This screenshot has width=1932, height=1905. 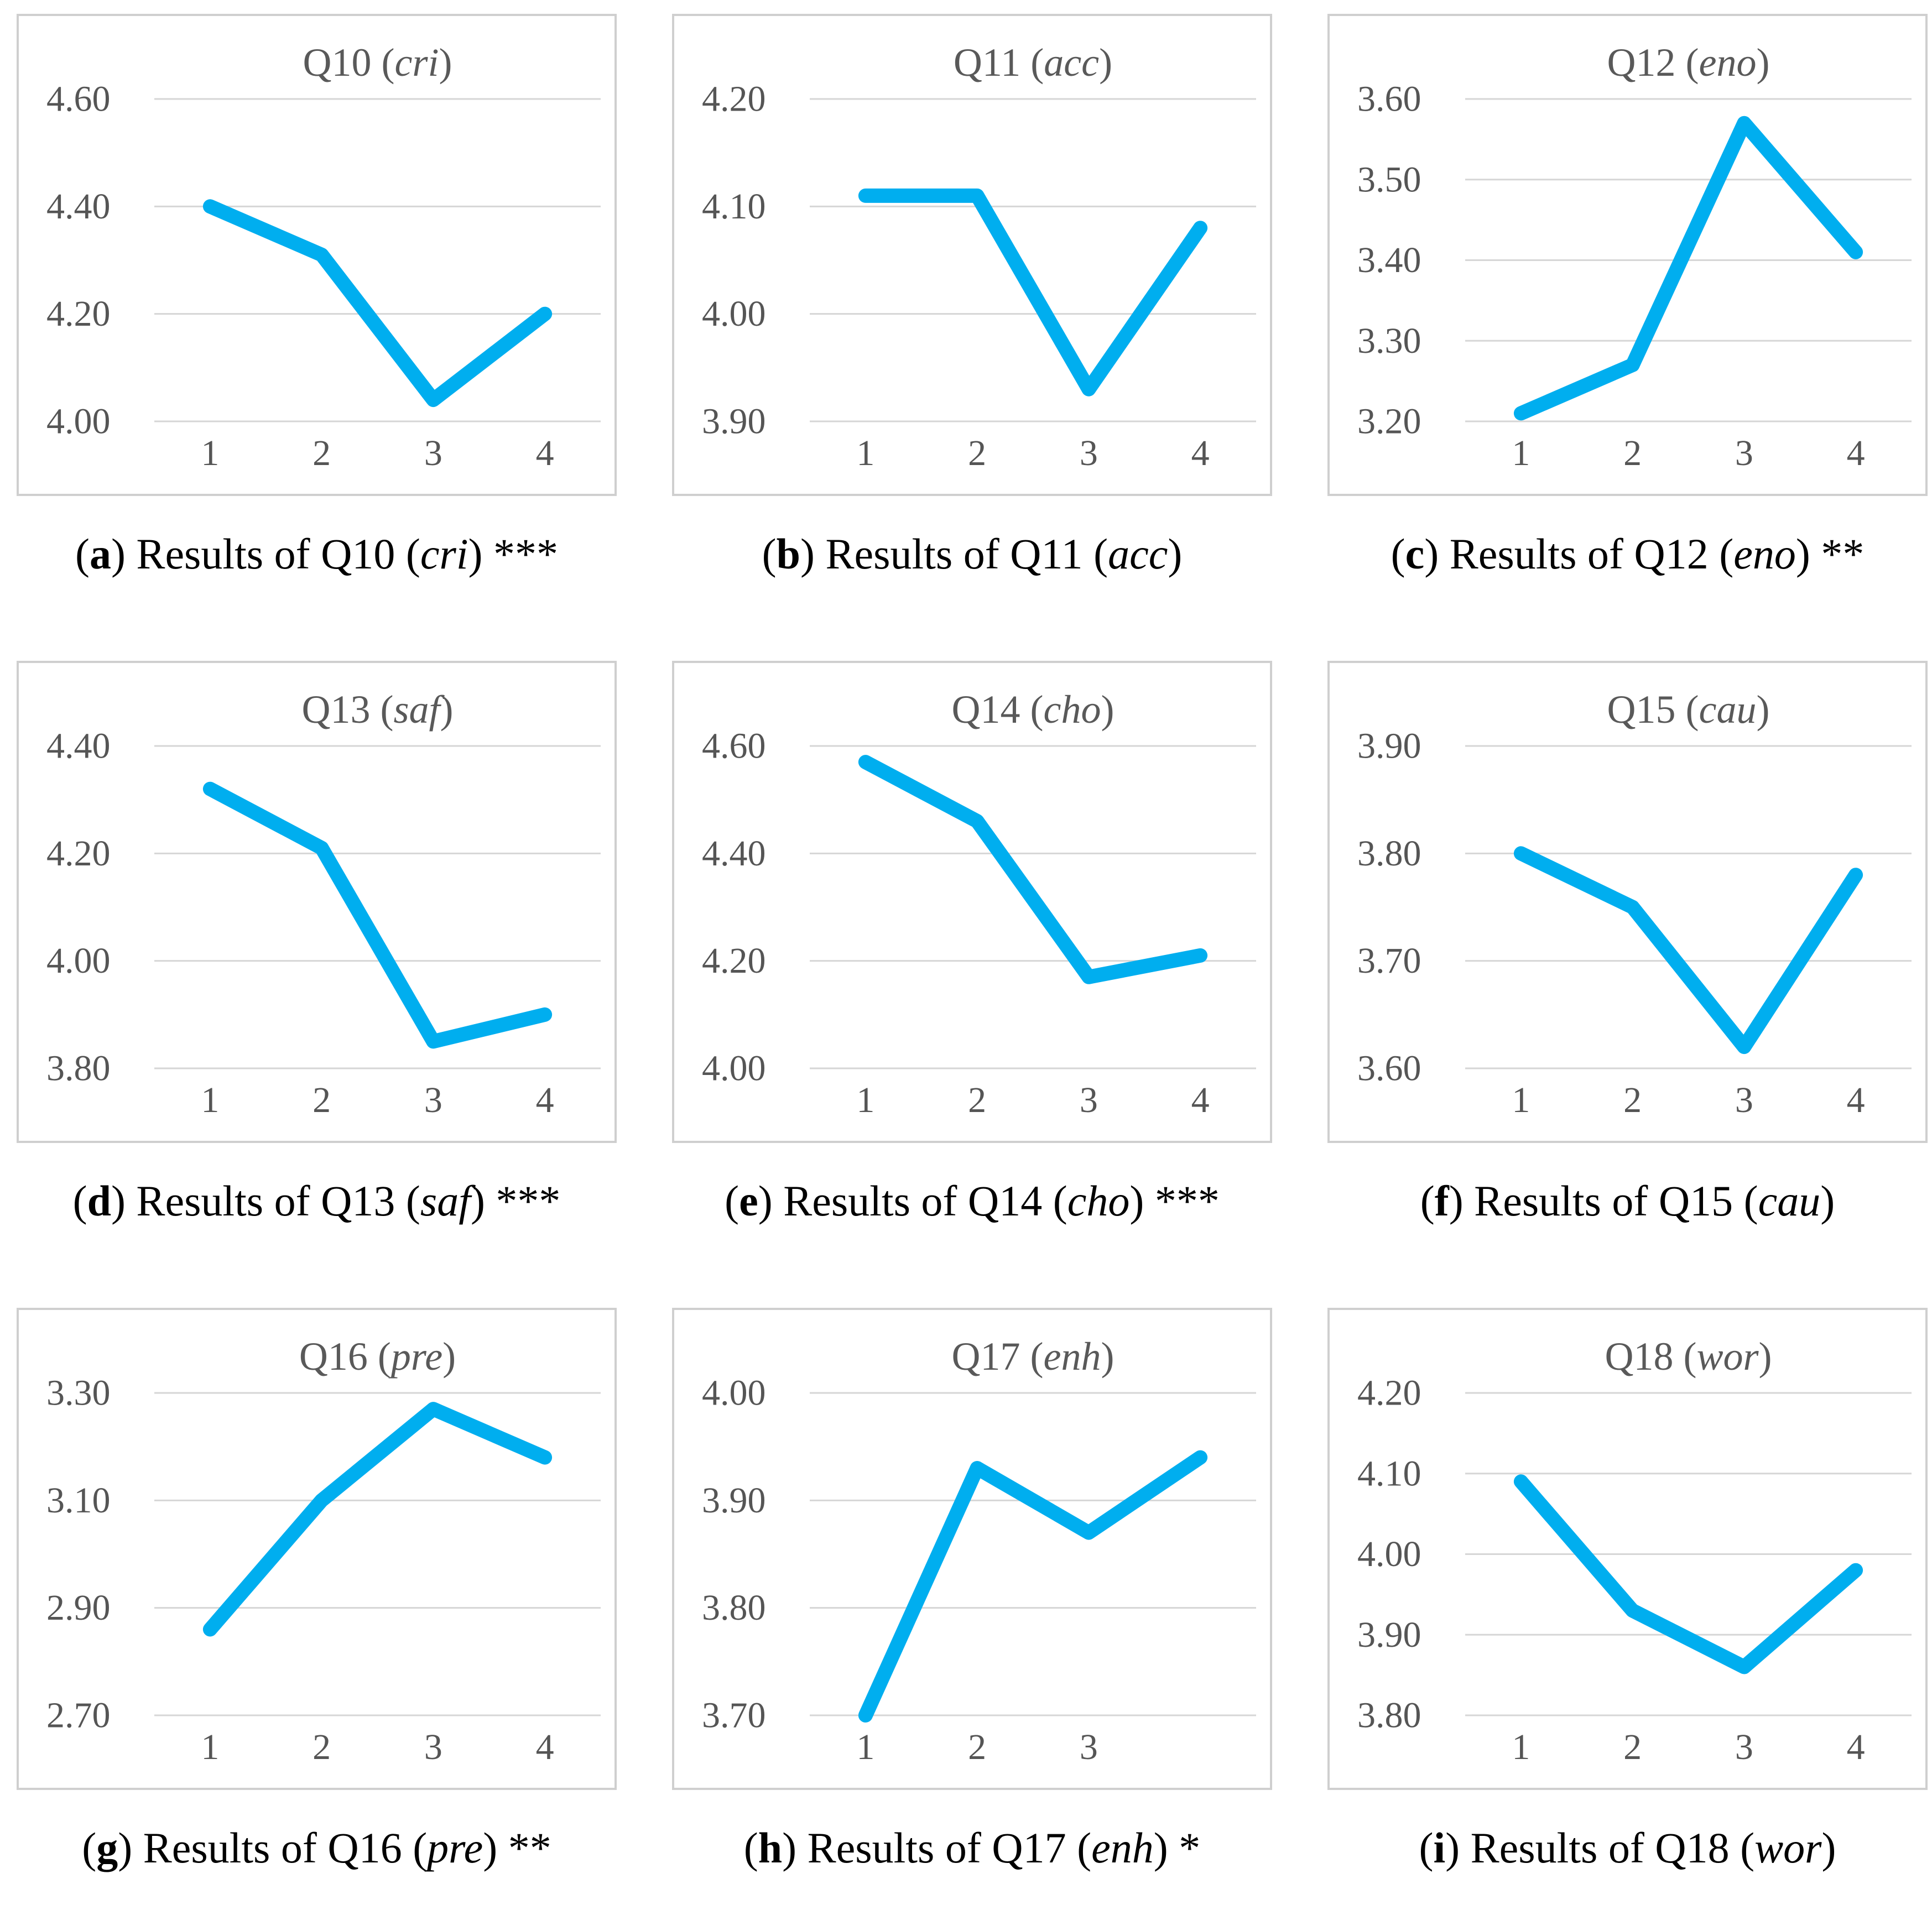 What do you see at coordinates (348, 709) in the screenshot?
I see `chart-title-question: Q13 (` at bounding box center [348, 709].